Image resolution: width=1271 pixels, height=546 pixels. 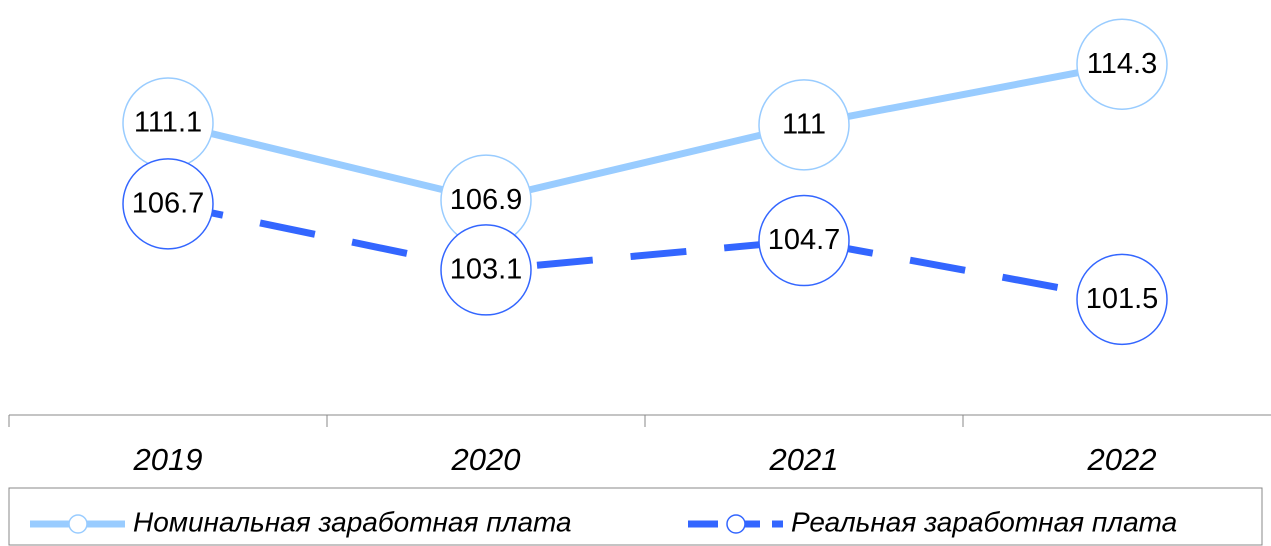 I want to click on data-label: 114.3, so click(x=1122, y=64).